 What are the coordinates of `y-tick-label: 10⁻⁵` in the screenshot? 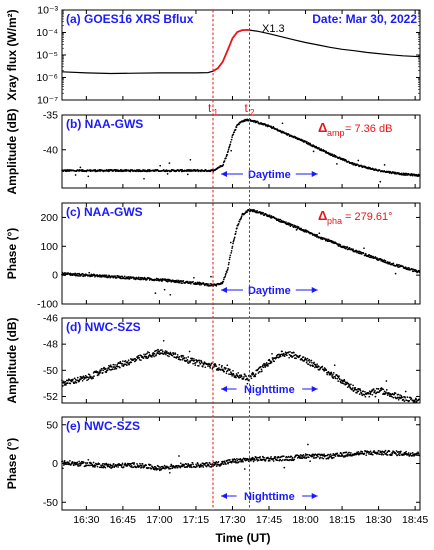 It's located at (47, 56).